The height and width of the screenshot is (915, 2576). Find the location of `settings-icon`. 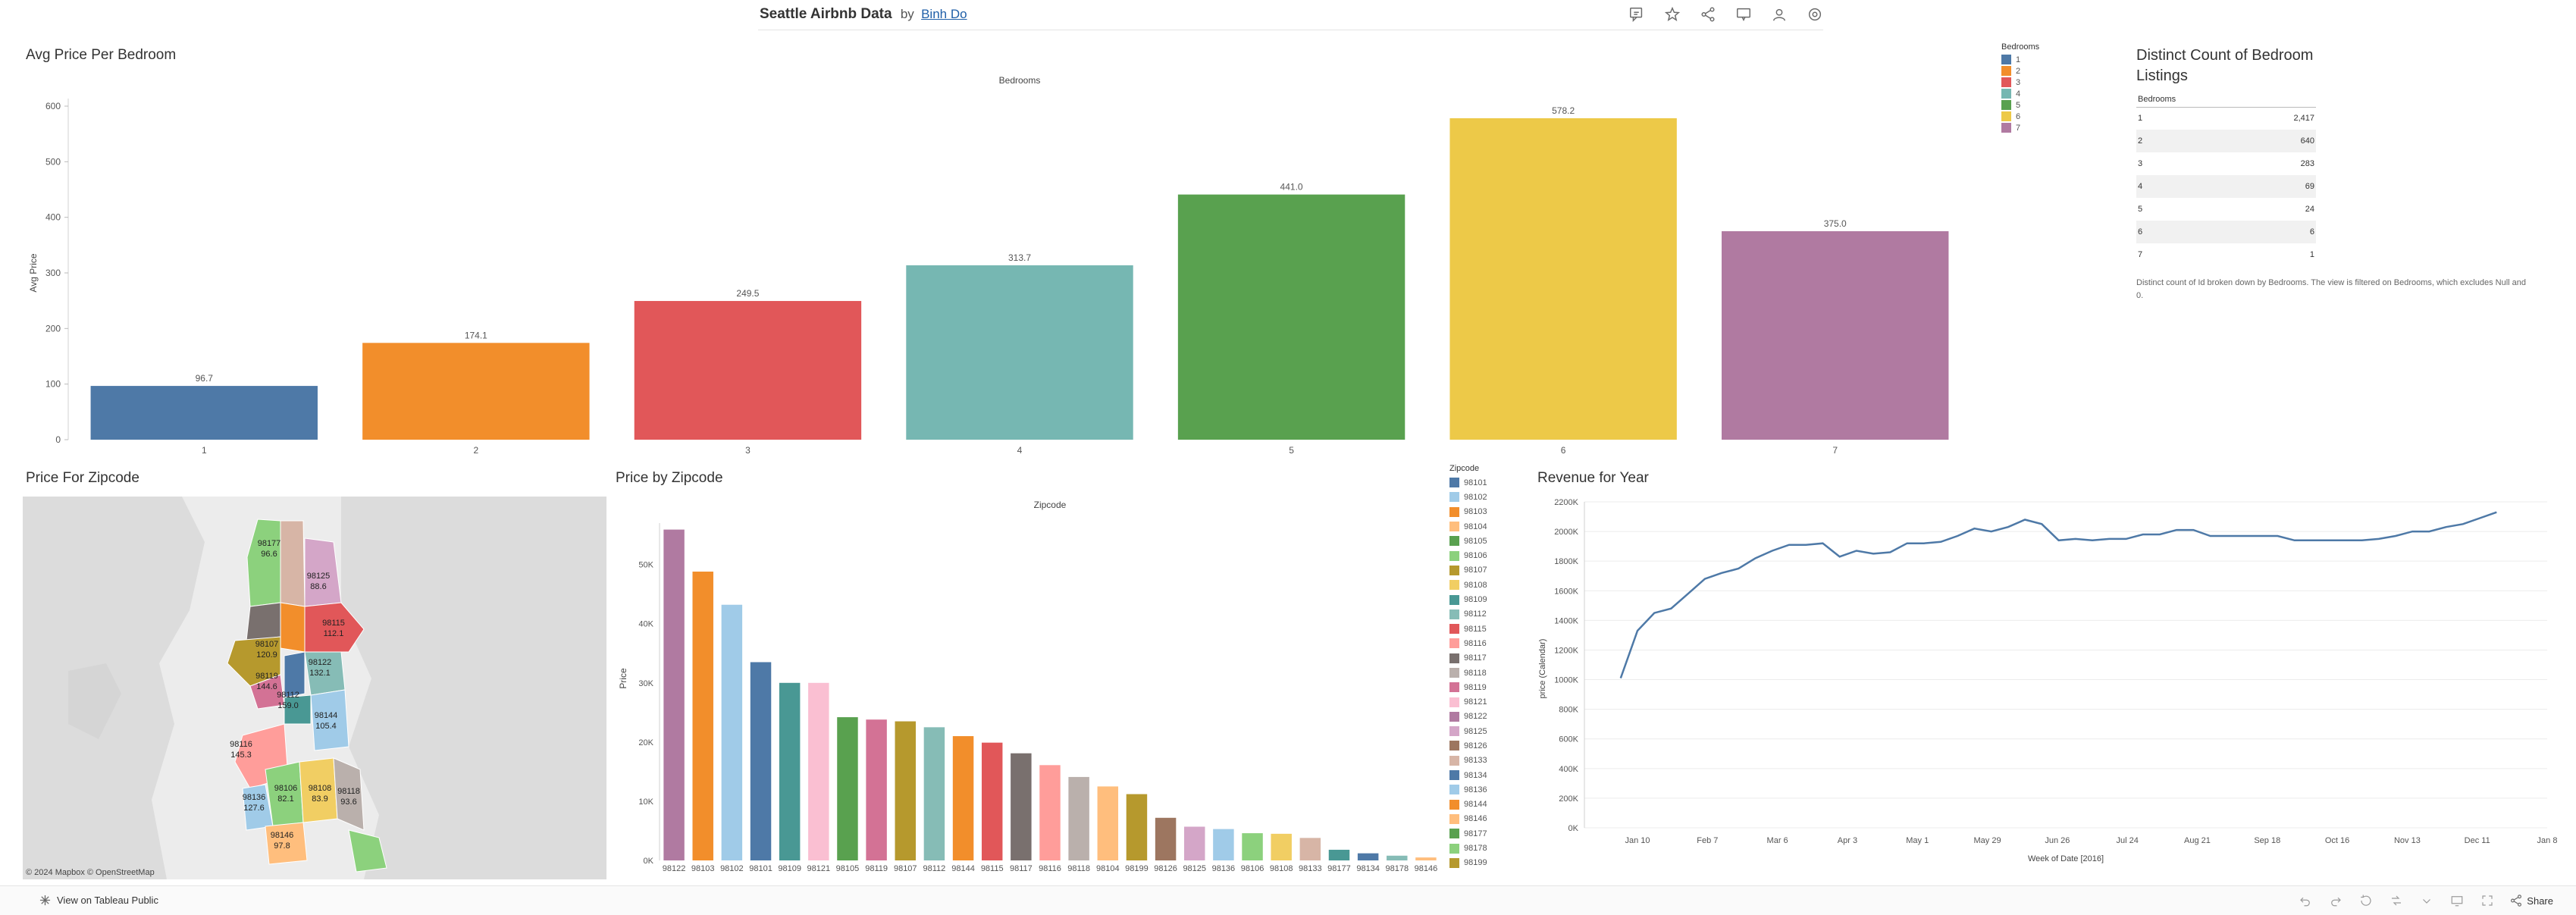

settings-icon is located at coordinates (1815, 14).